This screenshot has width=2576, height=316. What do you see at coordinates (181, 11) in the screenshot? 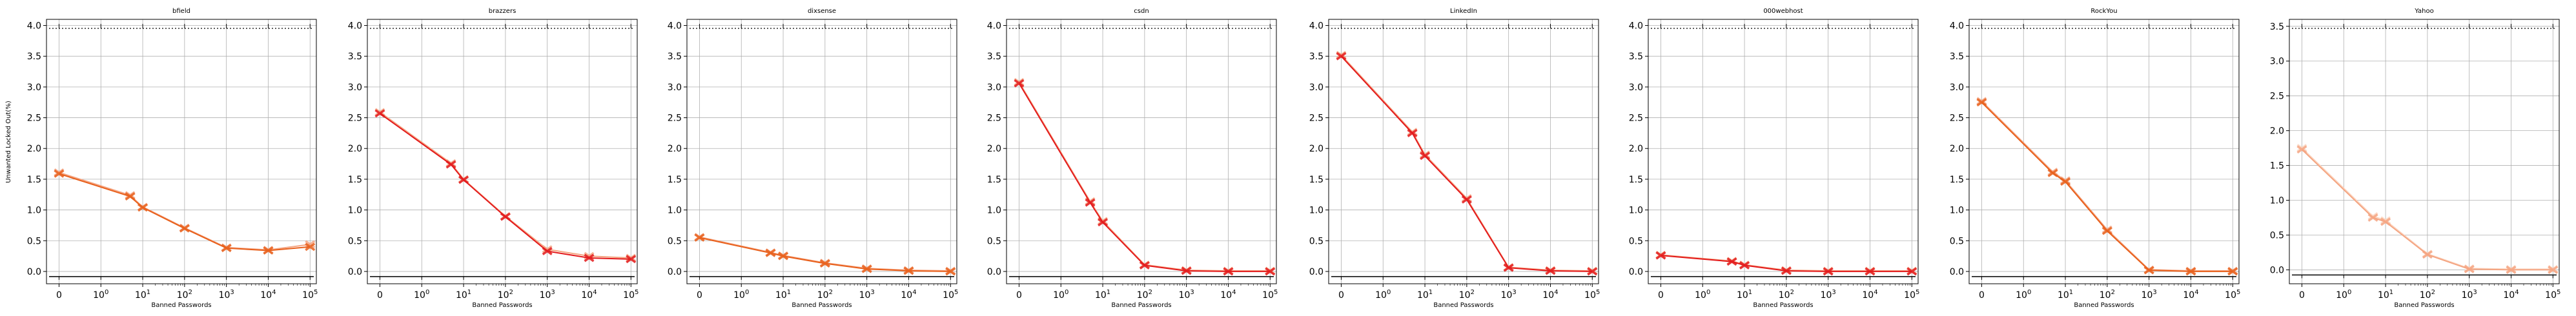
I see `subplot-title: bfield` at bounding box center [181, 11].